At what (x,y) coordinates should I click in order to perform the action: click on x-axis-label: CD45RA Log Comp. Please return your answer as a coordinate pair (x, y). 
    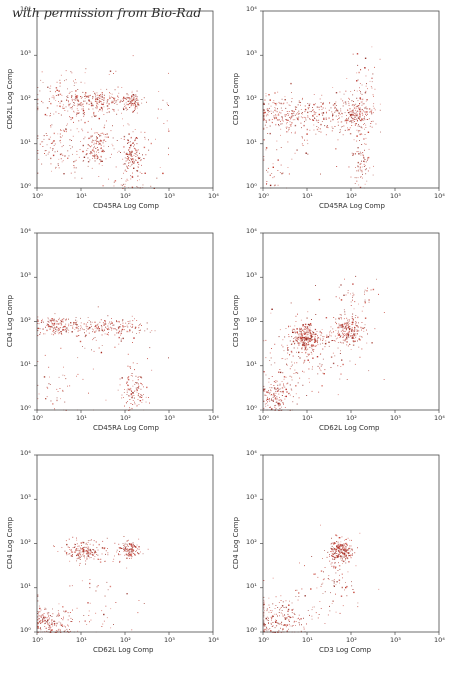
    Looking at the image, I should click on (126, 428).